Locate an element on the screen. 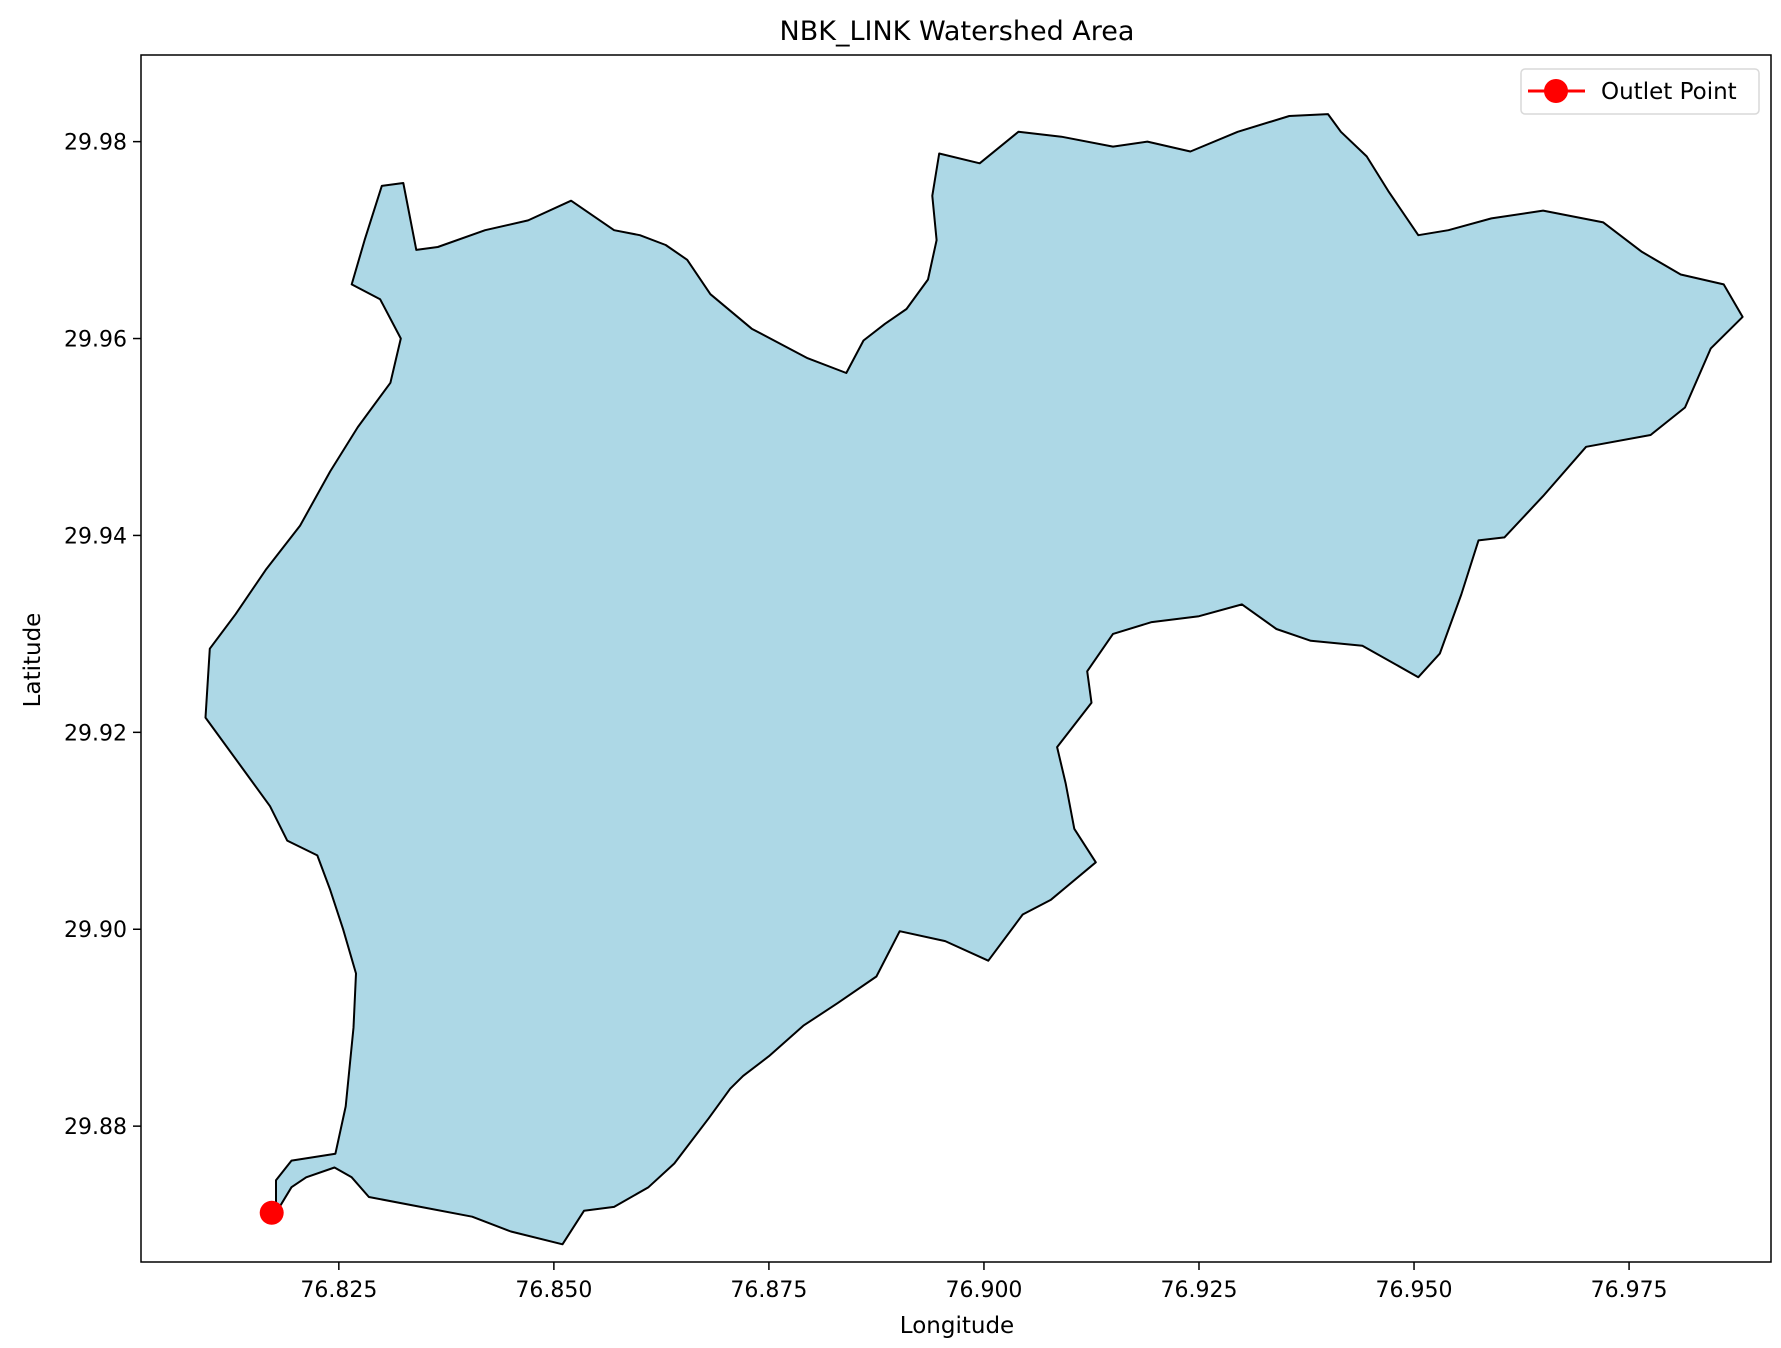 This screenshot has height=1348, width=1781. y-axis-label: Latitude is located at coordinates (33, 660).